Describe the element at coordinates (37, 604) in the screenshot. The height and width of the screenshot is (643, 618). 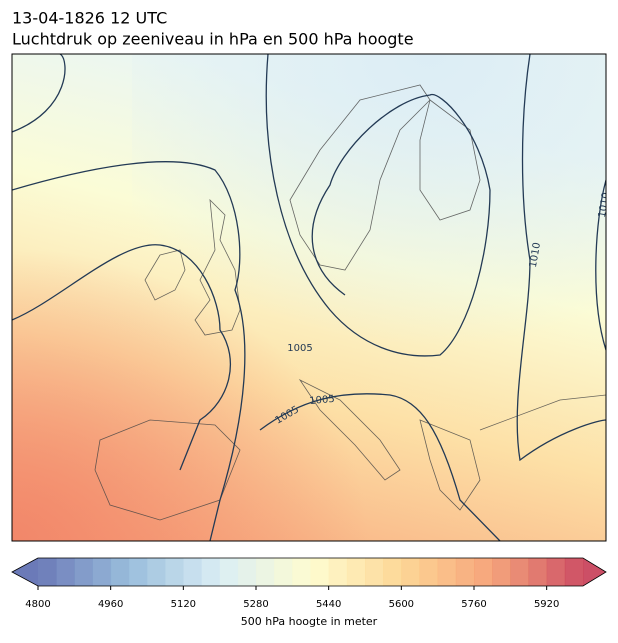
I see `colorbar-tick-label: 4800` at that location.